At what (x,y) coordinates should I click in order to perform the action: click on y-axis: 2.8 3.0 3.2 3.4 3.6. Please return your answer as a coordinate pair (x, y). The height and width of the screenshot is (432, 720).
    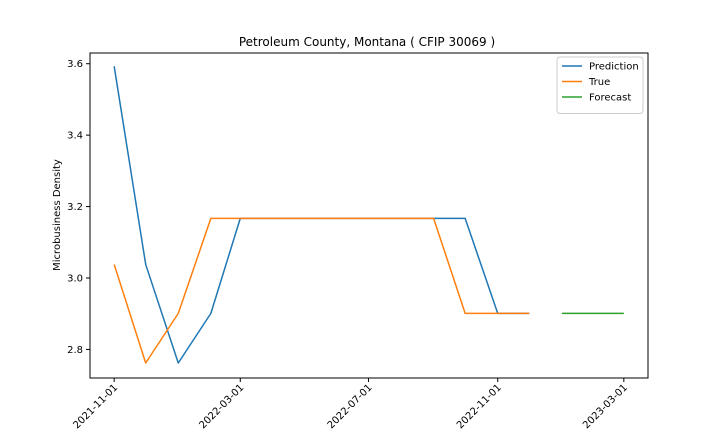
    Looking at the image, I should click on (78, 207).